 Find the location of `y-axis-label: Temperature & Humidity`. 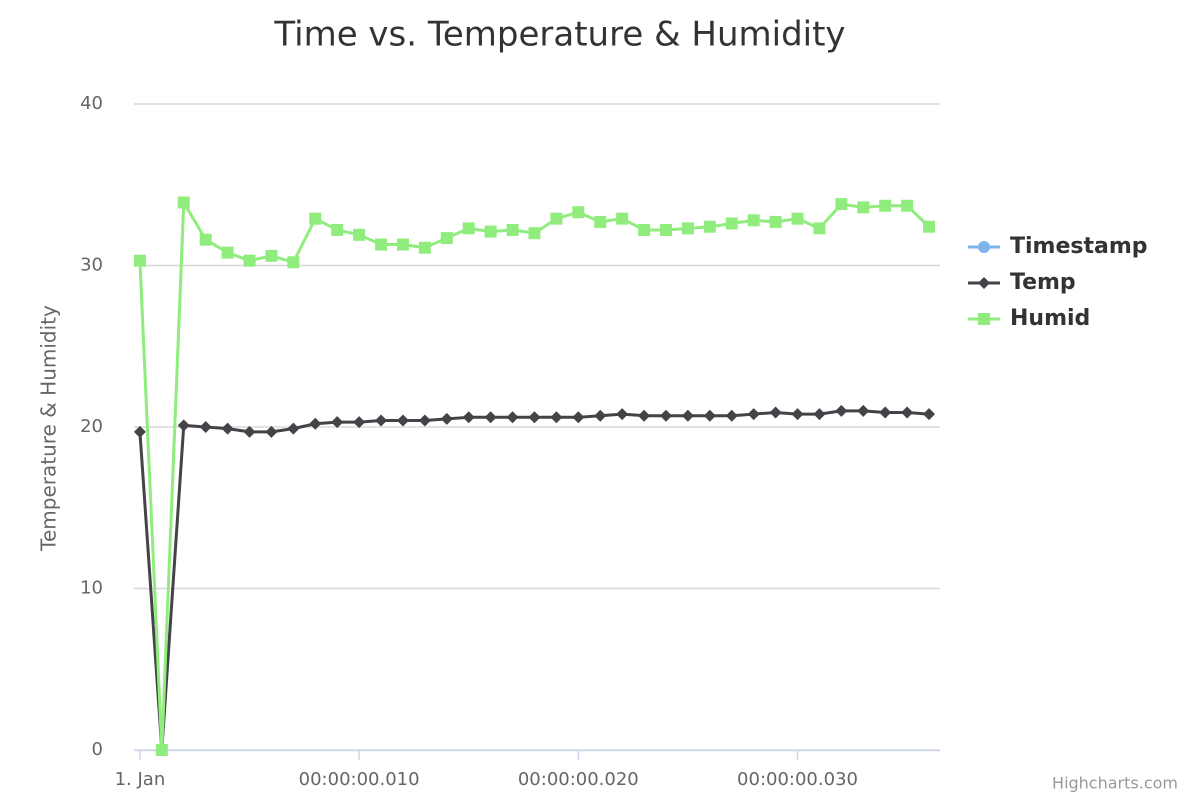

y-axis-label: Temperature & Humidity is located at coordinates (49, 428).